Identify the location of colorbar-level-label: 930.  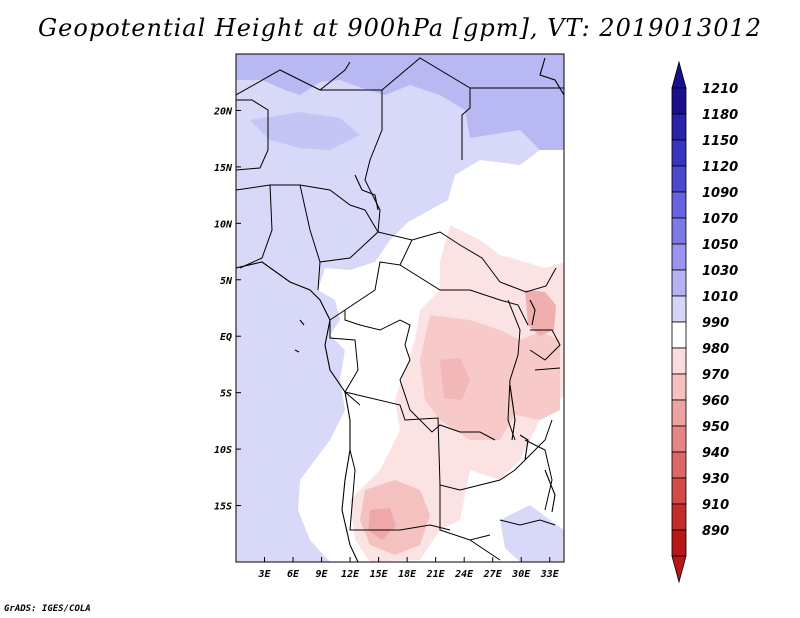
(715, 479).